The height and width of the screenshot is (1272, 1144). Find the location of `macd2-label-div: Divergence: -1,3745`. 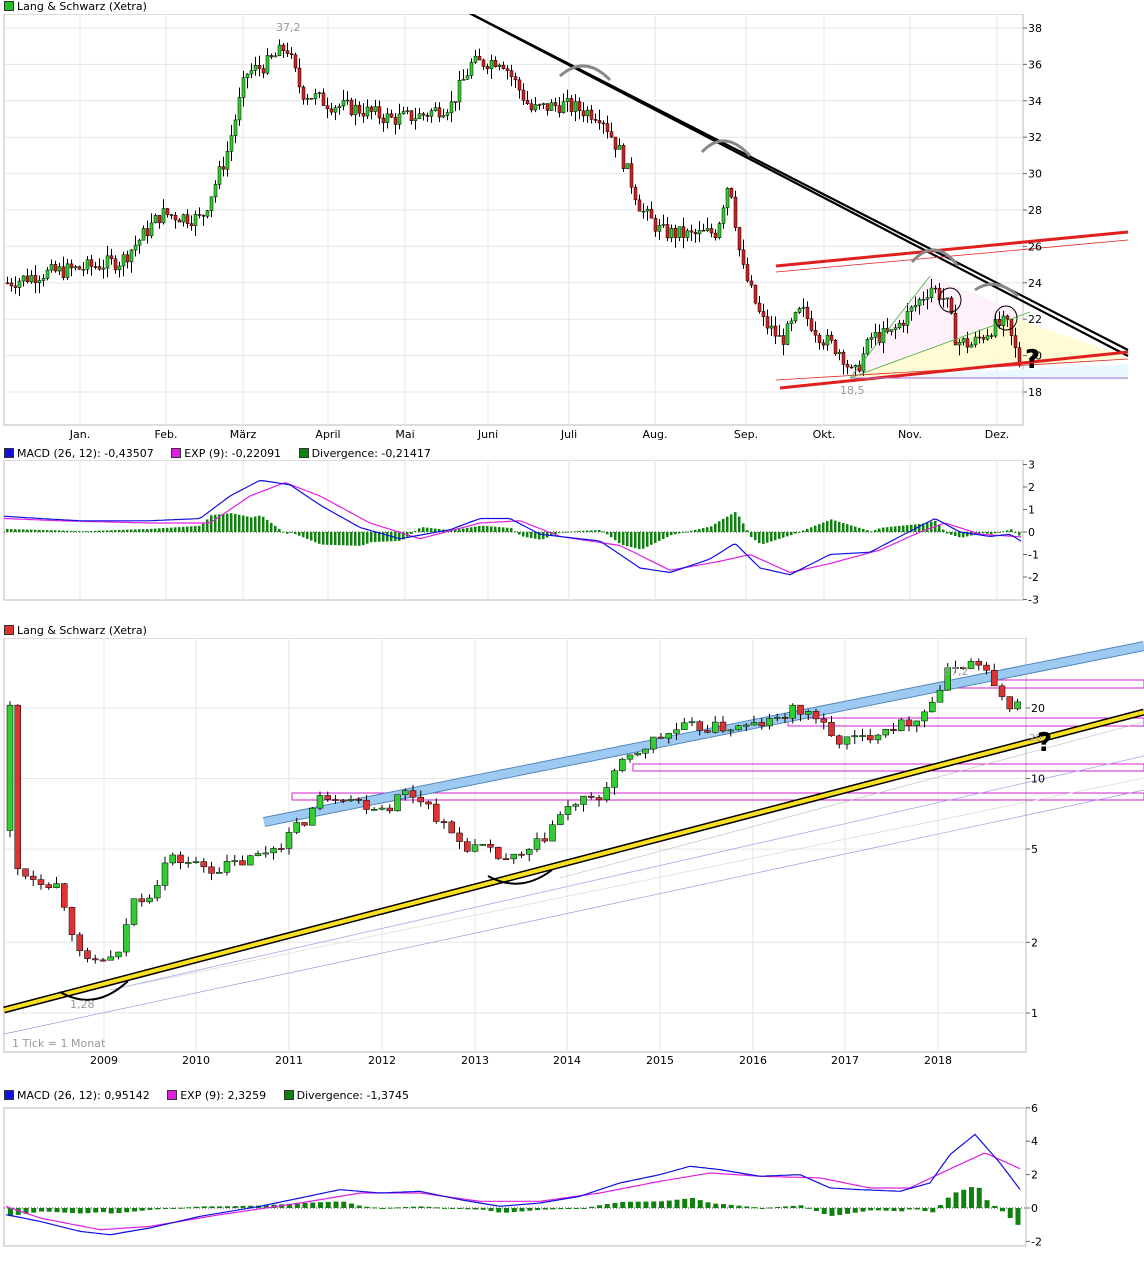

macd2-label-div: Divergence: -1,3745 is located at coordinates (352, 1095).